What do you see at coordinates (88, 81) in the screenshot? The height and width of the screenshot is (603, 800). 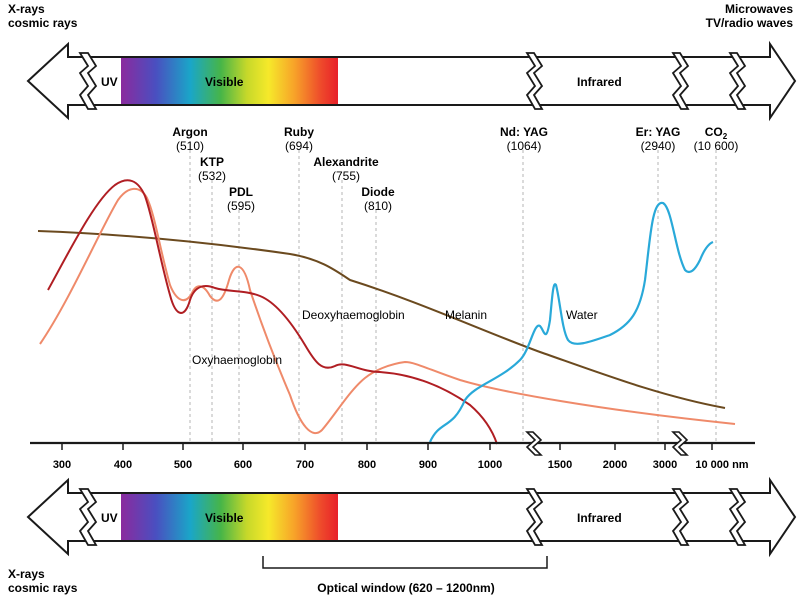 I see `top-break-left` at bounding box center [88, 81].